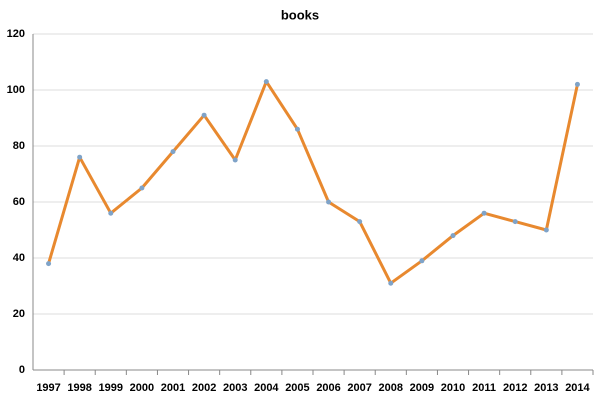 Image resolution: width=600 pixels, height=401 pixels. Describe the element at coordinates (142, 388) in the screenshot. I see `x-tick-label: 2000` at that location.